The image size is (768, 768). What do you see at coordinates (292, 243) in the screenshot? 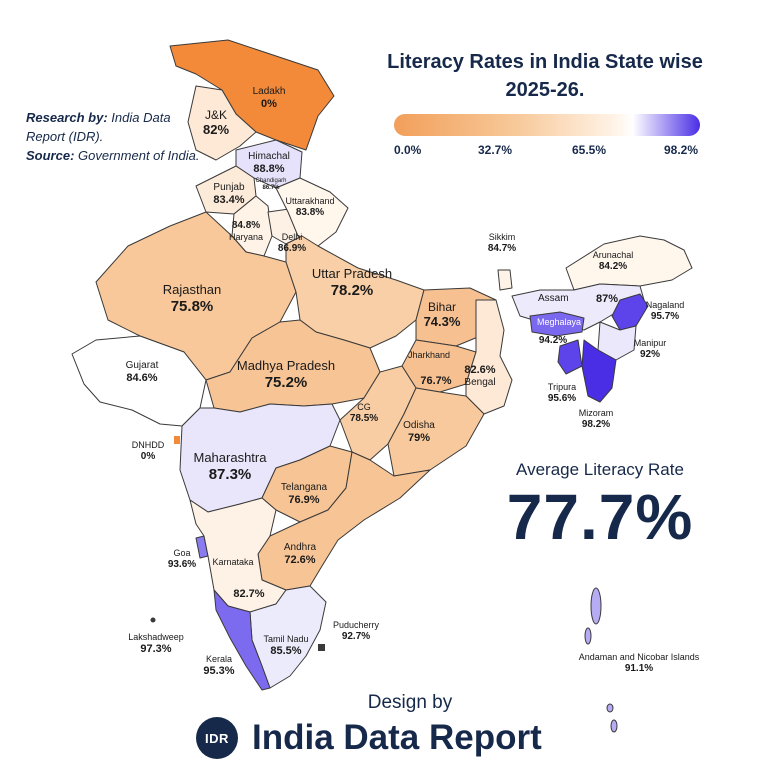
I see `label-delhi: Delhi 86.9%` at bounding box center [292, 243].